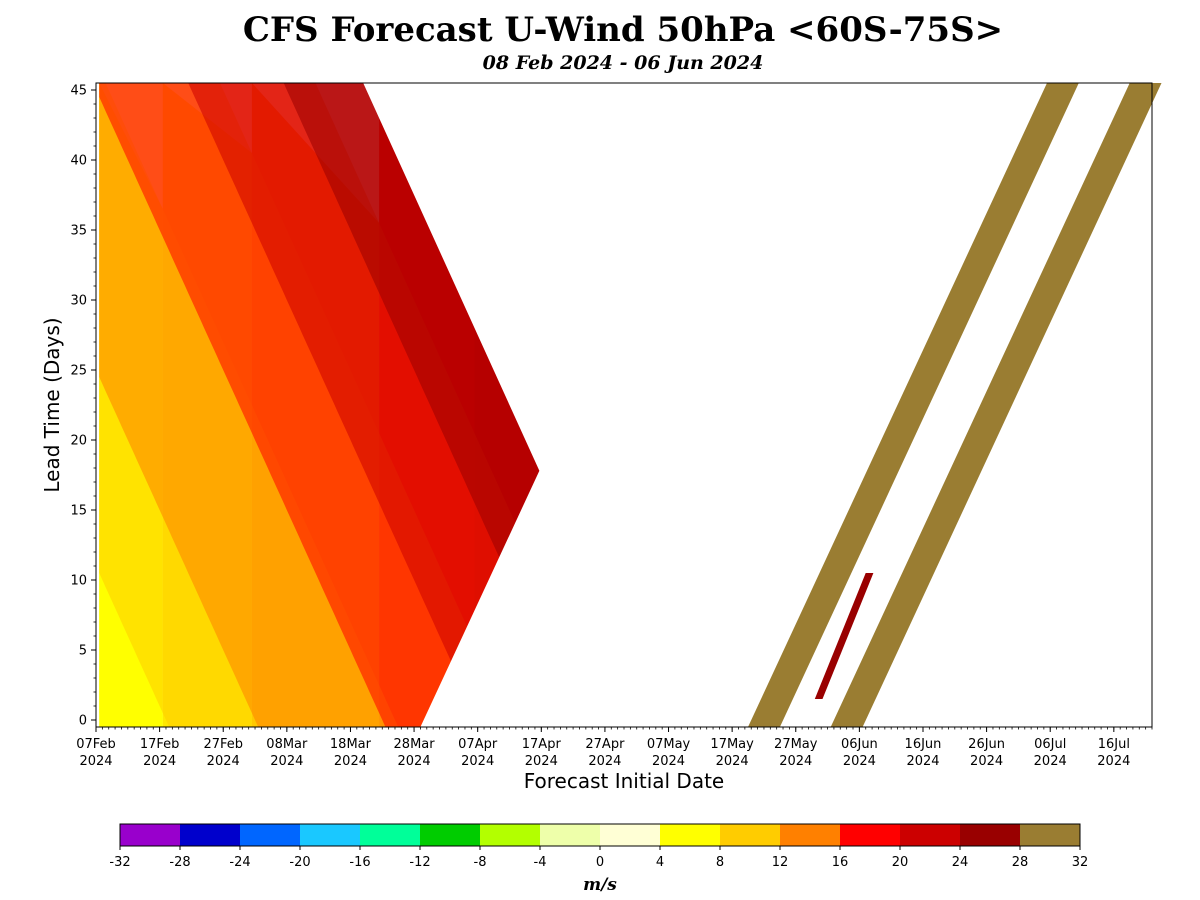 This screenshot has width=1200, height=900. What do you see at coordinates (223, 744) in the screenshot?
I see `x-tick-label: 27Feb` at bounding box center [223, 744].